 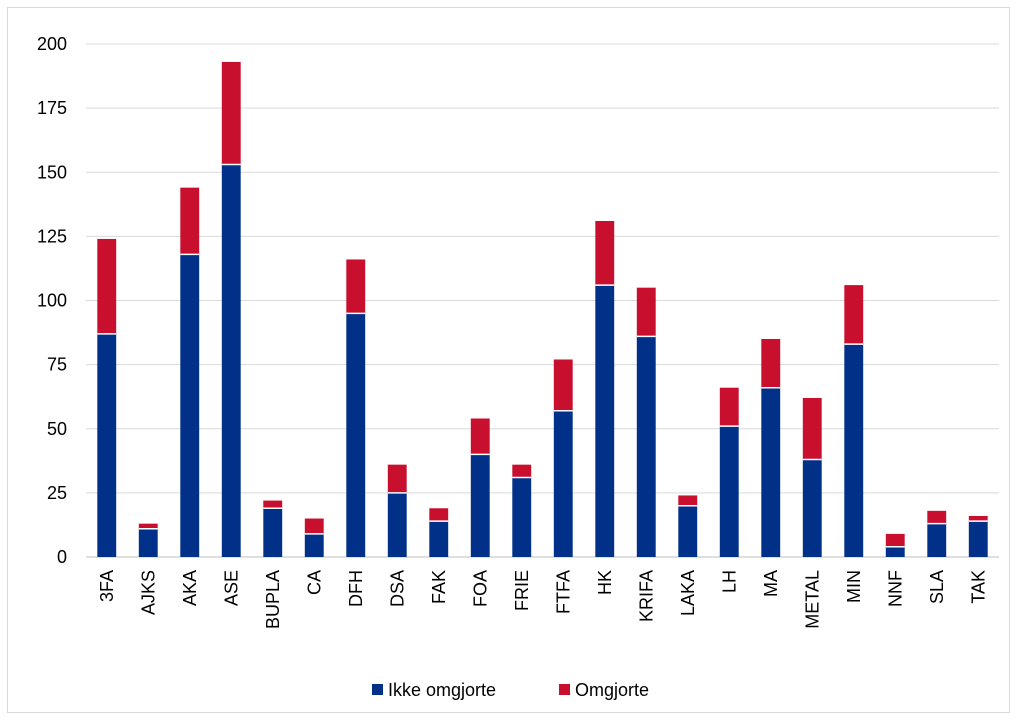 What do you see at coordinates (480, 505) in the screenshot?
I see `bar-ikke-omgjorte-foa` at bounding box center [480, 505].